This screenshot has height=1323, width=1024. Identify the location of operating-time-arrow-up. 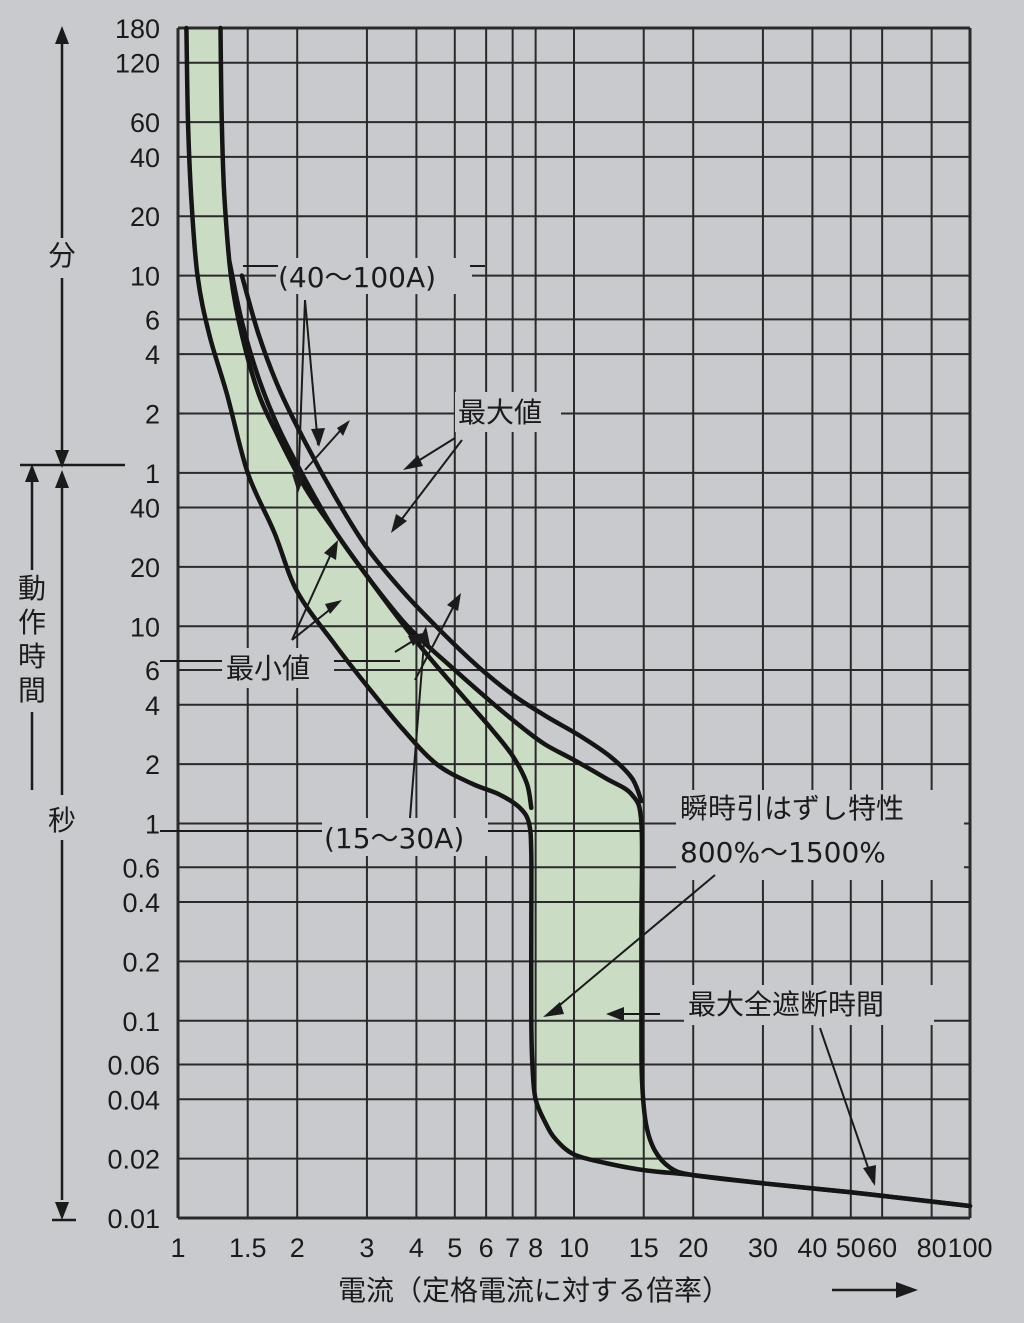
(32, 473).